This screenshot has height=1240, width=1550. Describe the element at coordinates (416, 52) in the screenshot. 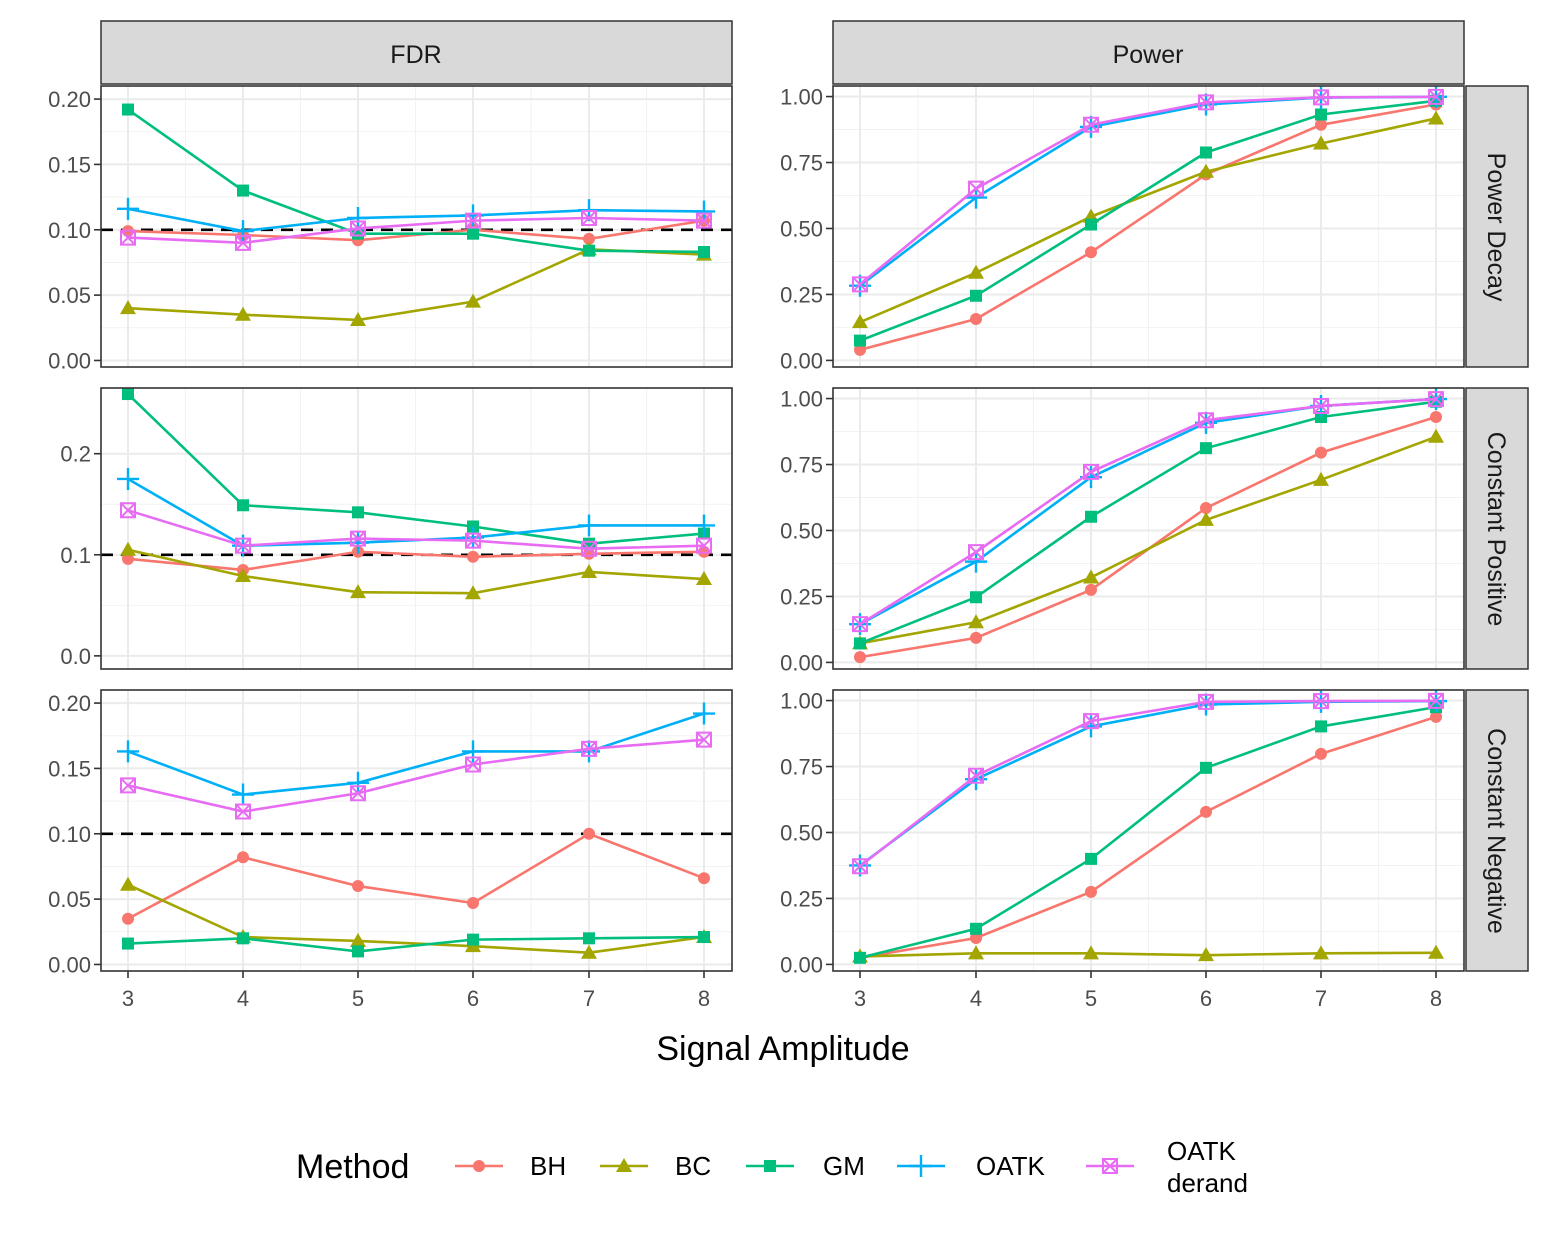

I see `column-strip-fdr: FDR` at that location.